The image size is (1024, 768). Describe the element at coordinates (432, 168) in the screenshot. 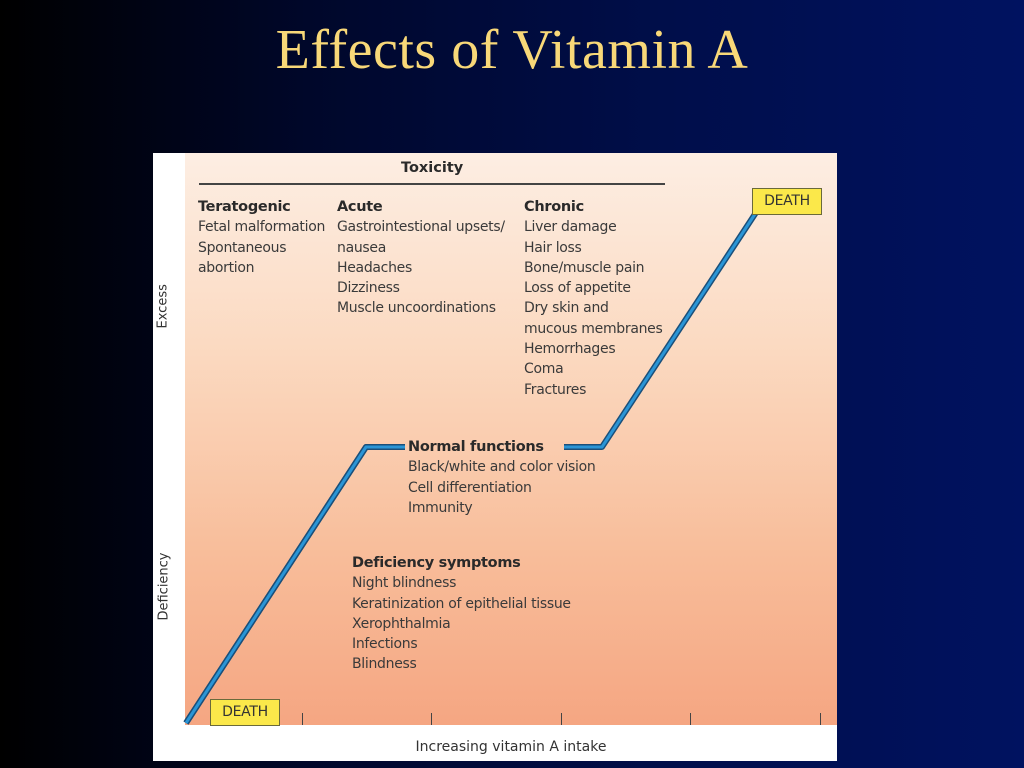

I see `toxicity-title: Toxicity` at that location.